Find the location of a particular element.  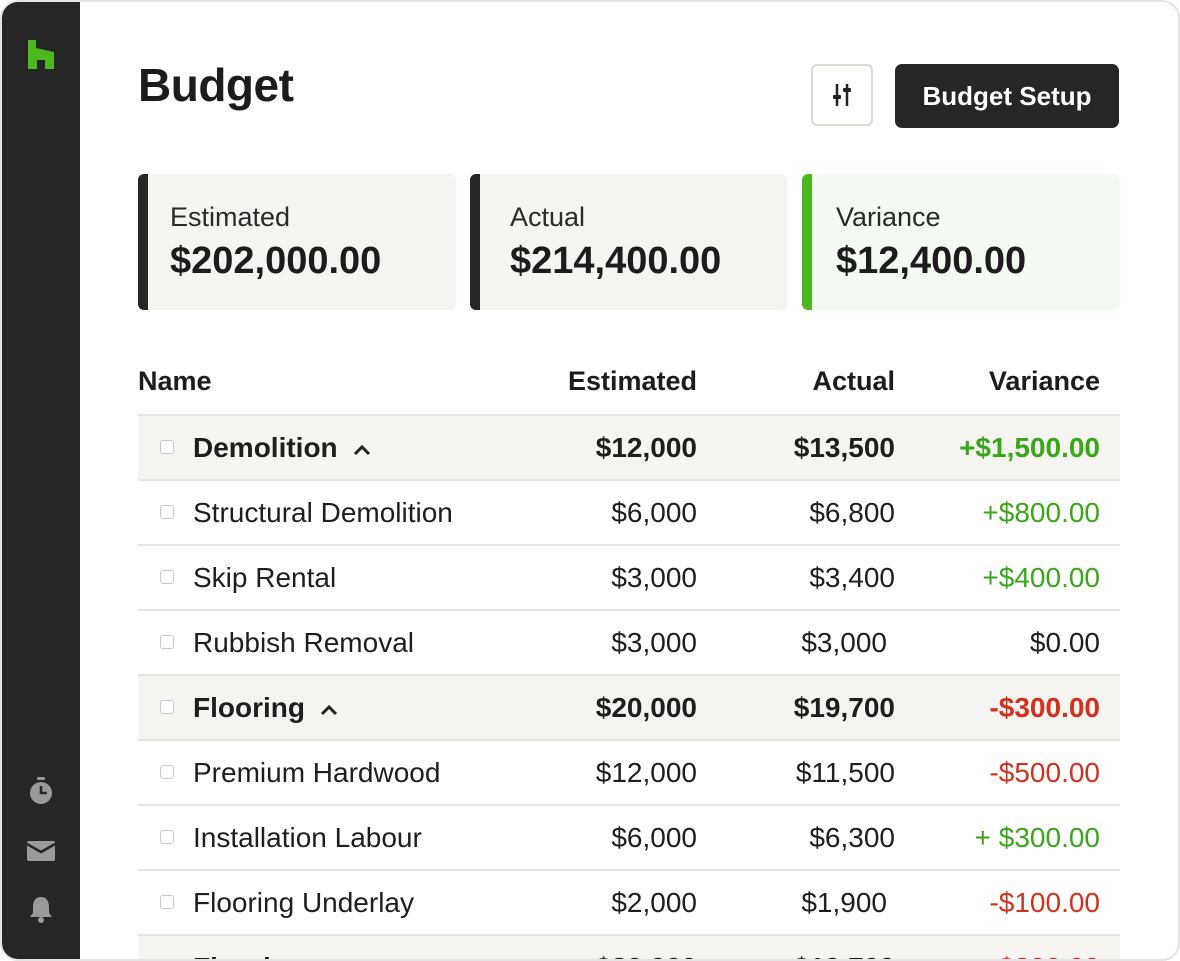

mail-icon is located at coordinates (41, 851).